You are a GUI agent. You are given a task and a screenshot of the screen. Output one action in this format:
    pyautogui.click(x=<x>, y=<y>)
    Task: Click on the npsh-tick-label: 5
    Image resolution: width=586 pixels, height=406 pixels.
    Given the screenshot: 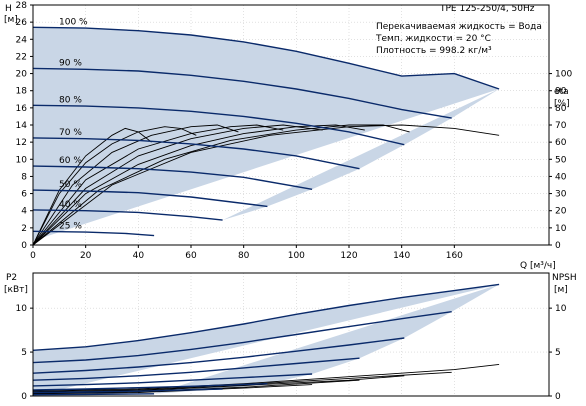 What is the action you would take?
    pyautogui.click(x=558, y=353)
    